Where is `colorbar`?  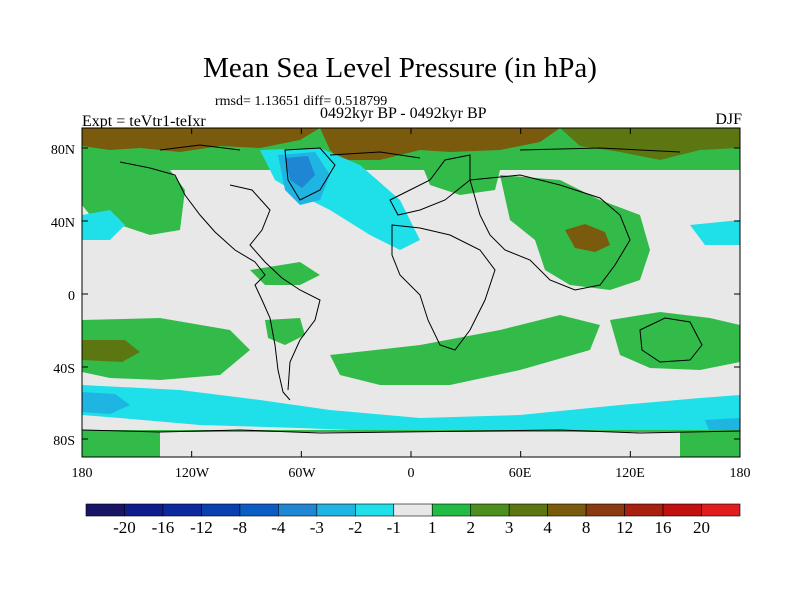
colorbar is located at coordinates (413, 510).